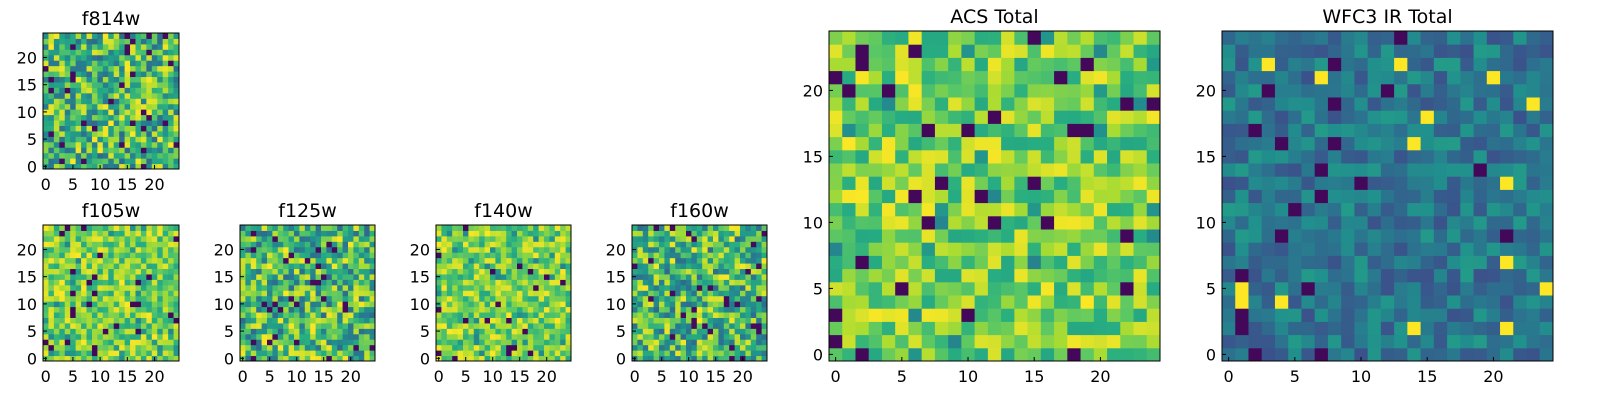 The height and width of the screenshot is (400, 1600). What do you see at coordinates (270, 376) in the screenshot?
I see `x-tick-label: 5` at bounding box center [270, 376].